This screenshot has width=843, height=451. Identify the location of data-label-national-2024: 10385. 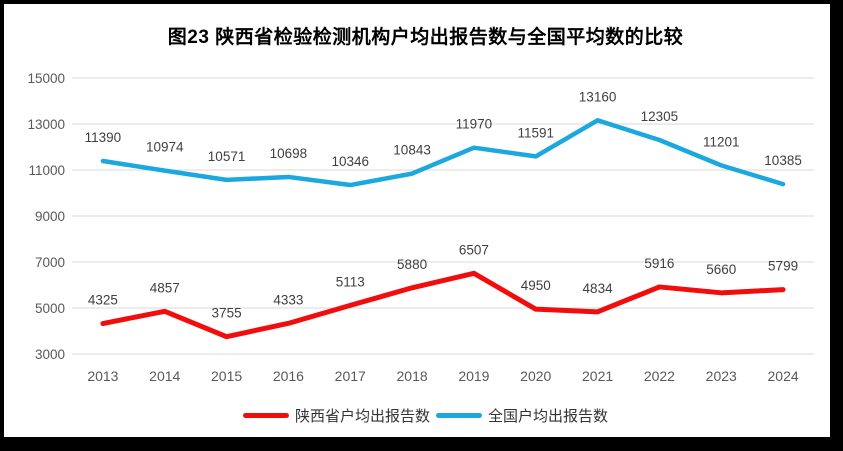
(783, 160).